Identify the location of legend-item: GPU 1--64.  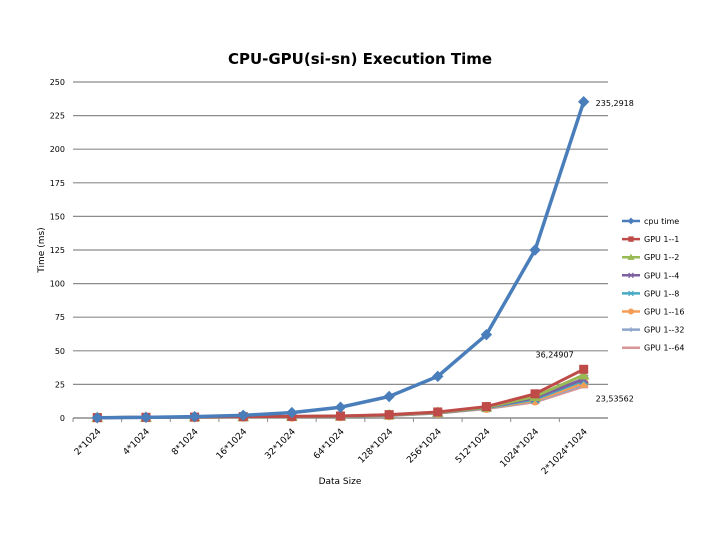
(653, 348).